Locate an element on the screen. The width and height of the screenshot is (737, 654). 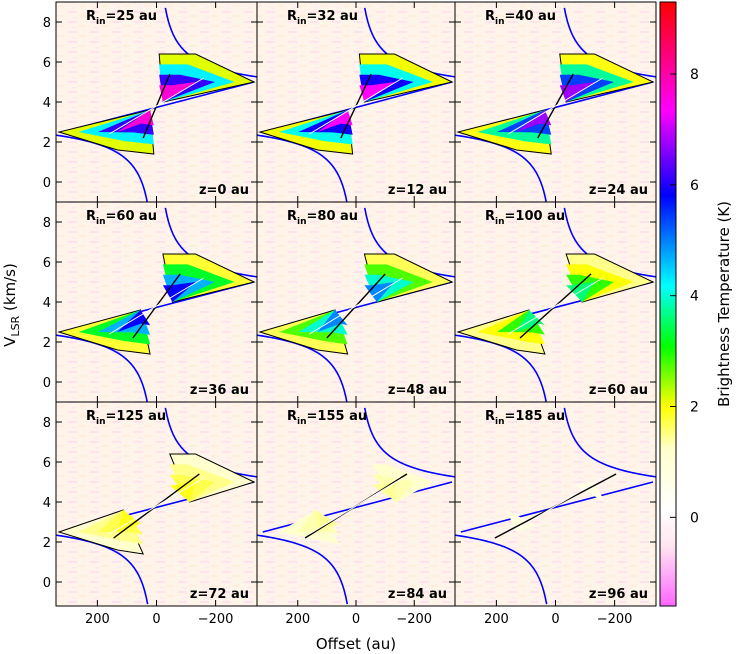
x-axis-label: Offset (au) is located at coordinates (356, 644).